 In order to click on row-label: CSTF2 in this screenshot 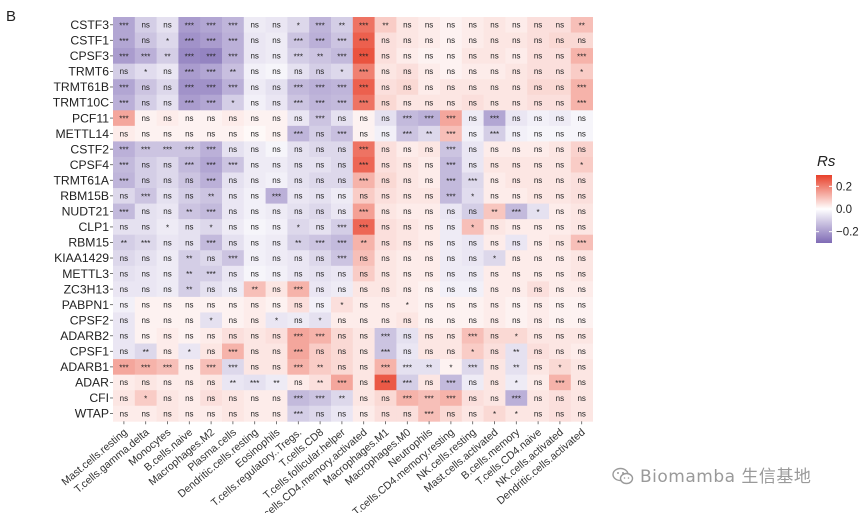, I will do `click(89, 149)`.